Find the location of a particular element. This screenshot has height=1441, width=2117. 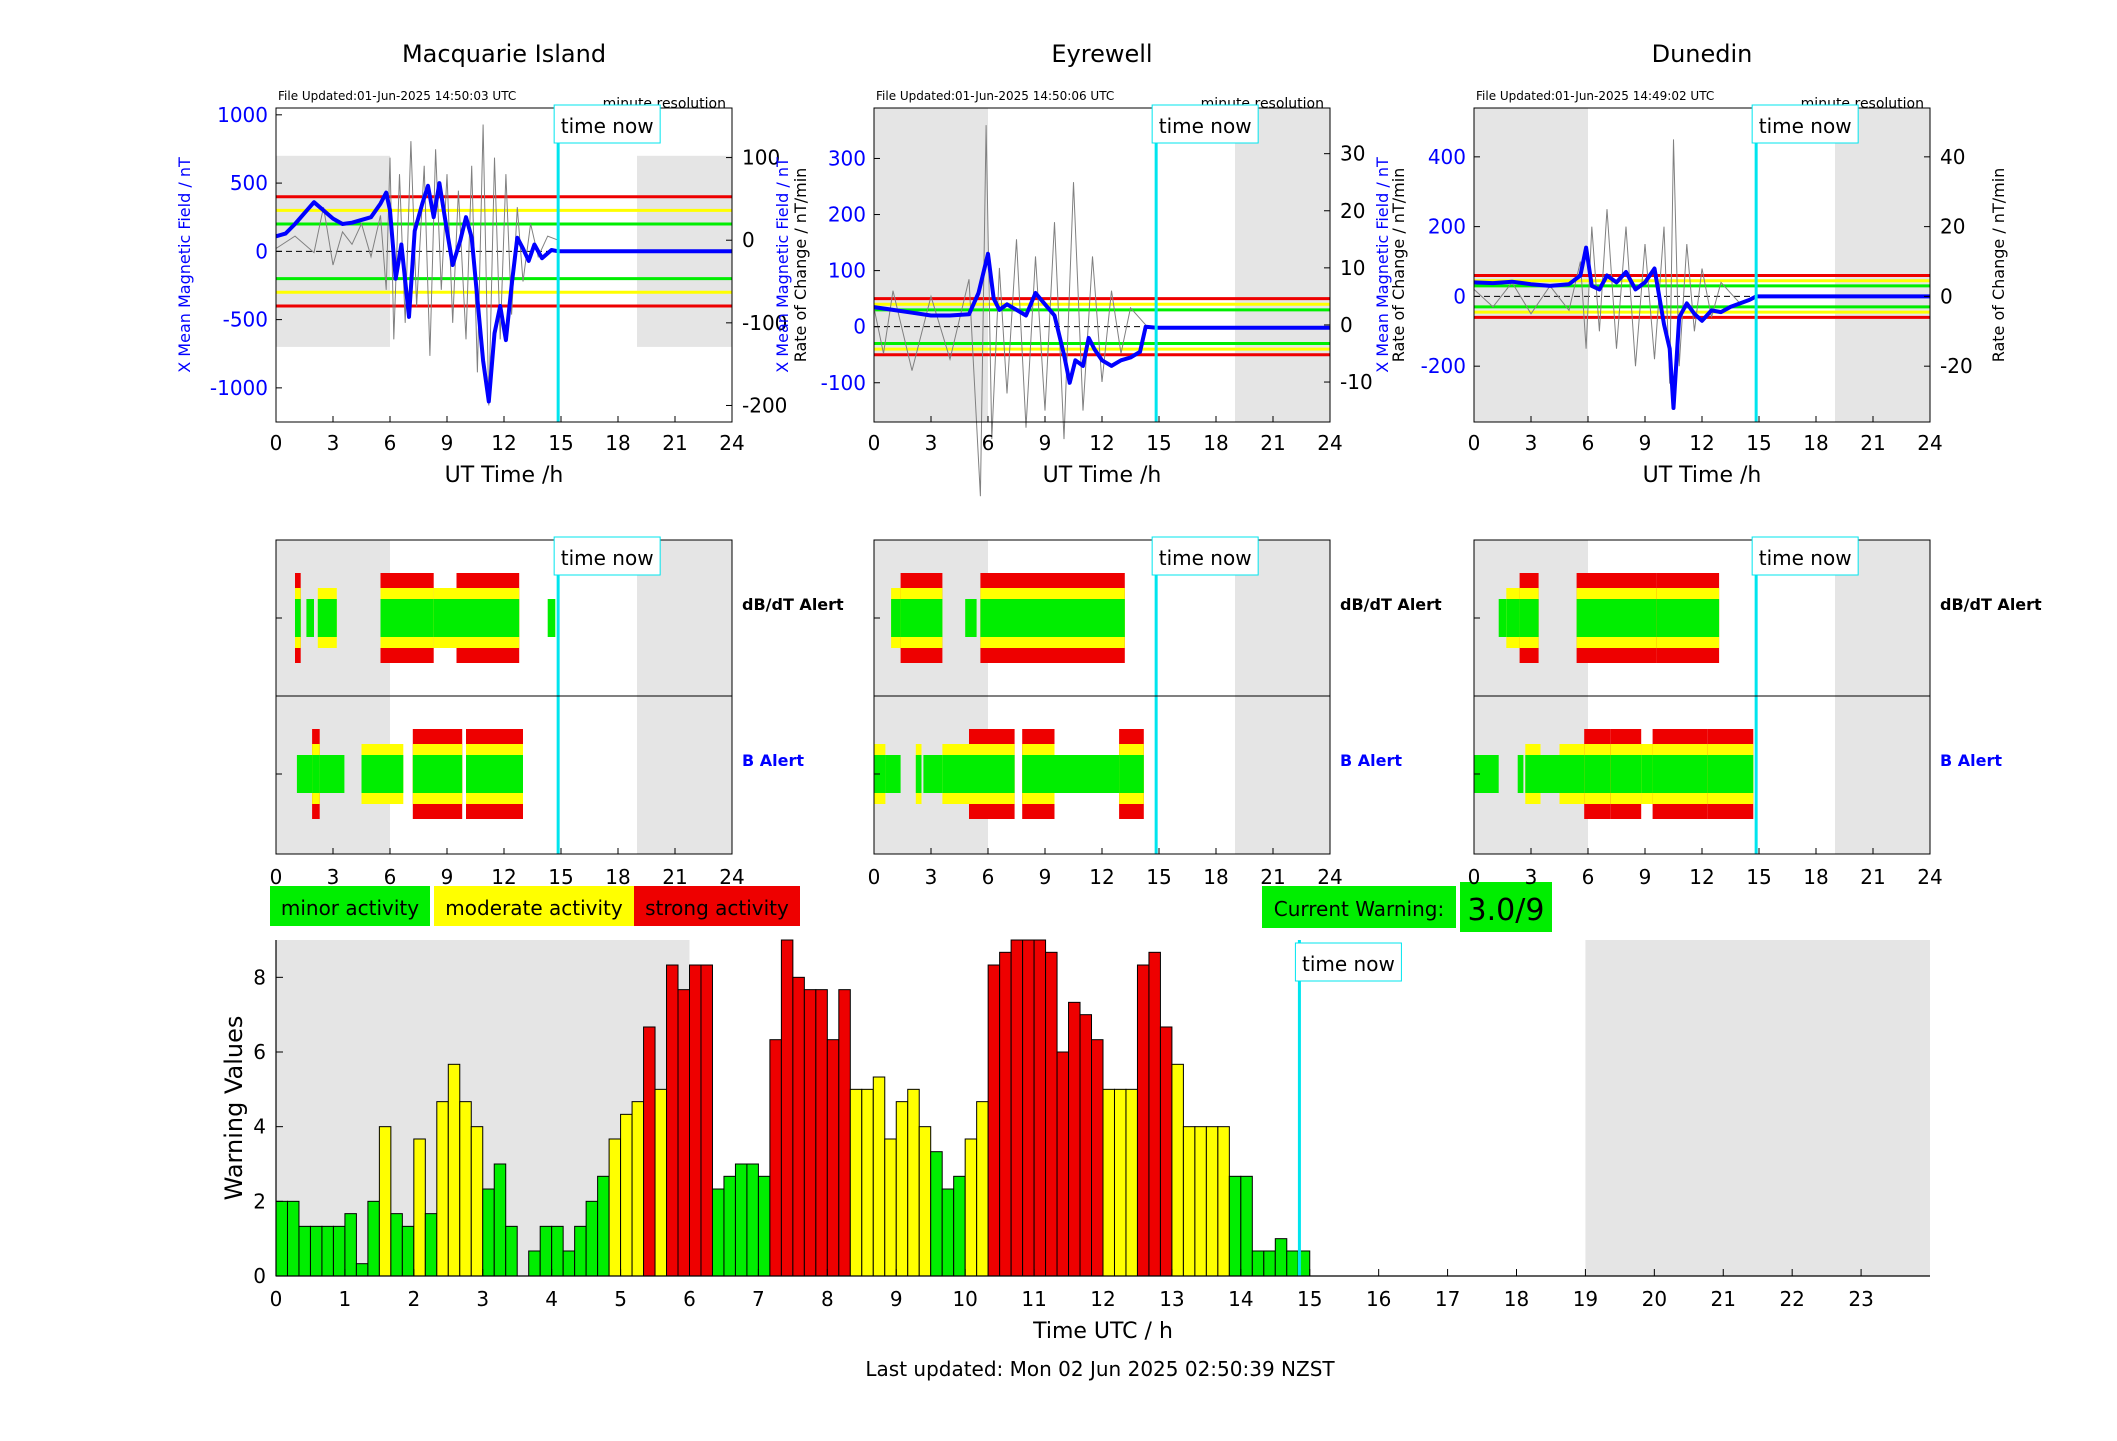

warning-ytick-label: 0 is located at coordinates (259, 1276).